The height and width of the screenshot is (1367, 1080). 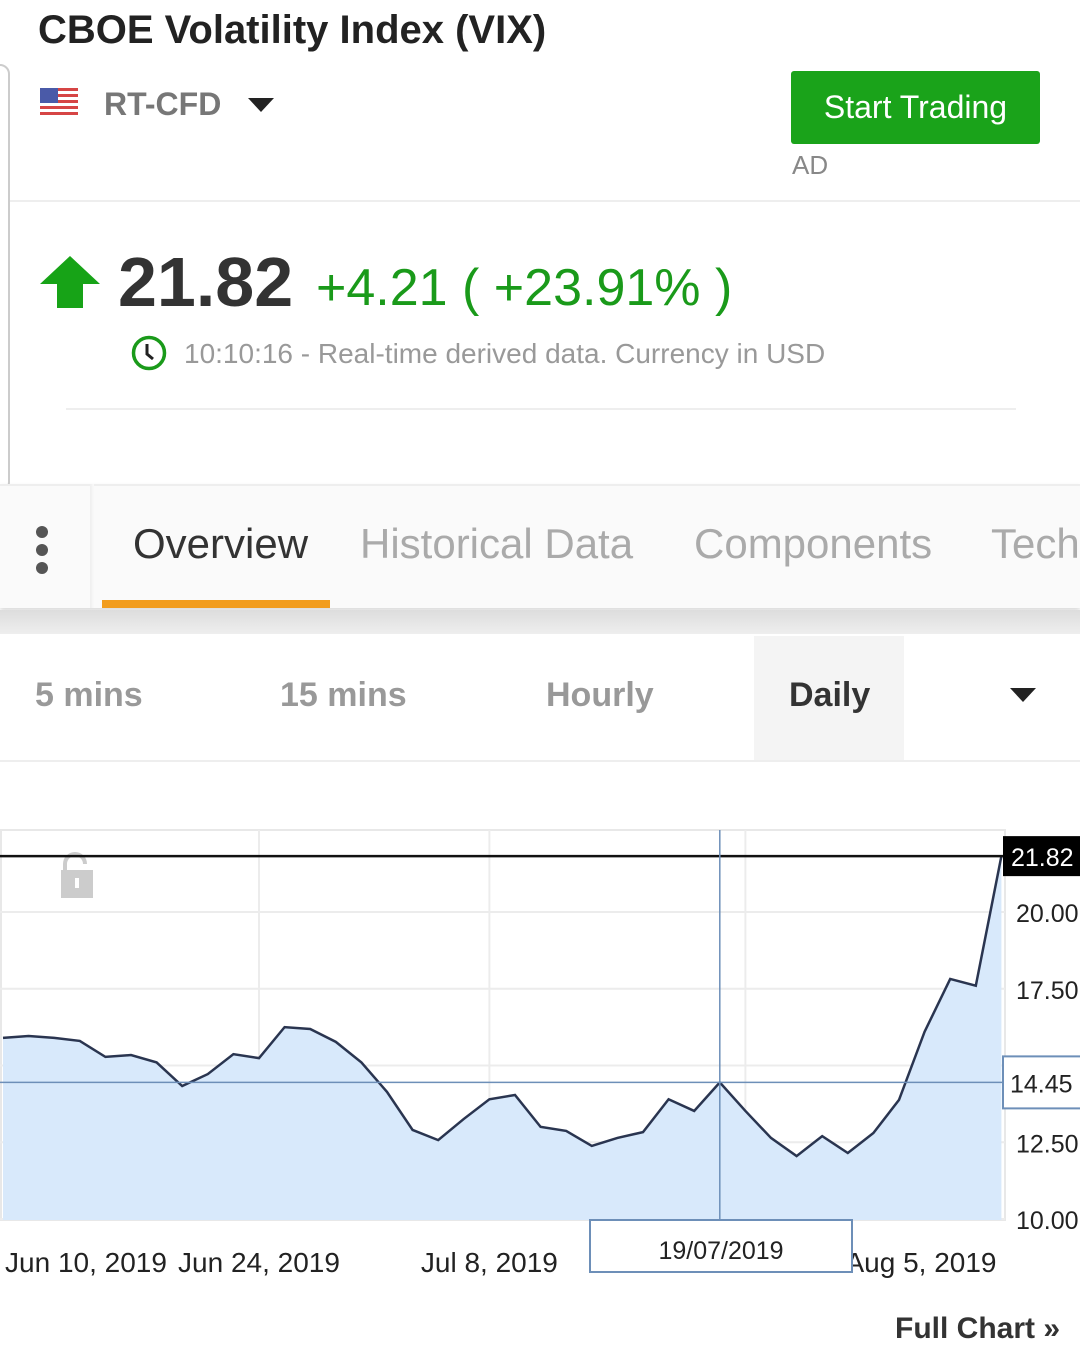 I want to click on page-title: CBOE Volatility Index (VIX), so click(x=292, y=30).